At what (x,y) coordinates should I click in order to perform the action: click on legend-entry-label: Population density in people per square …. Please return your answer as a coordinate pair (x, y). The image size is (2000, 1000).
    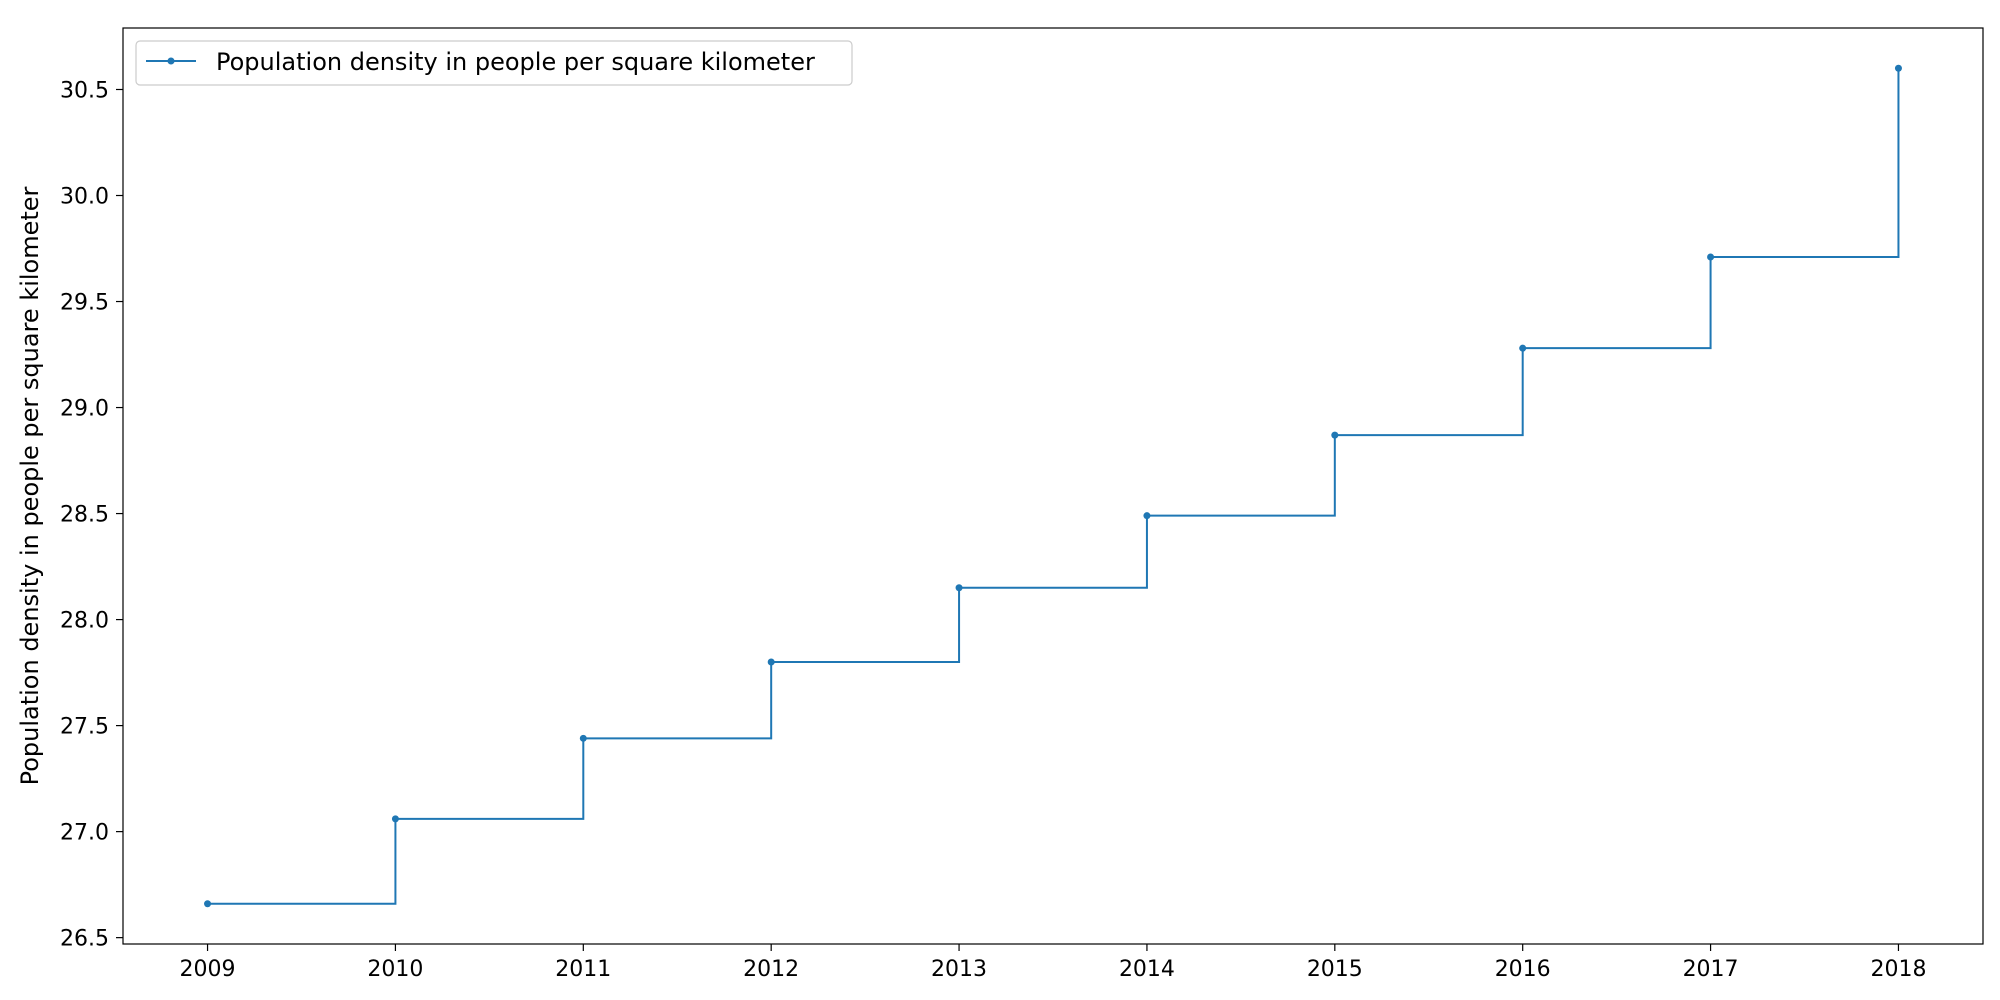
    Looking at the image, I should click on (515, 62).